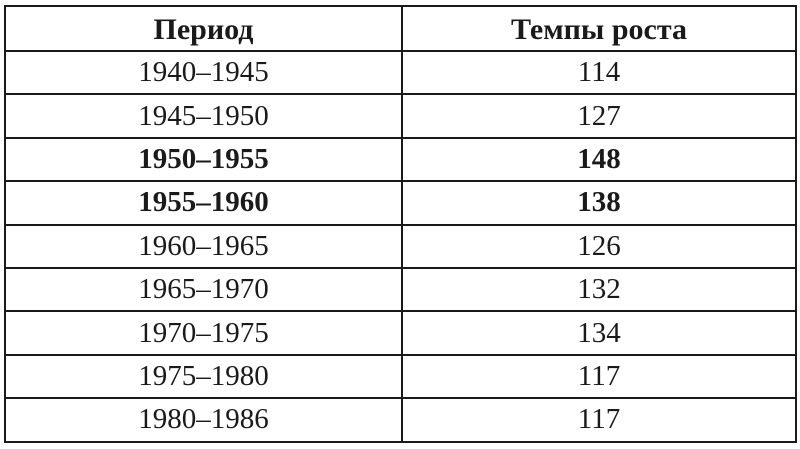 The height and width of the screenshot is (449, 800). I want to click on cell-growth-rate: 134, so click(599, 333).